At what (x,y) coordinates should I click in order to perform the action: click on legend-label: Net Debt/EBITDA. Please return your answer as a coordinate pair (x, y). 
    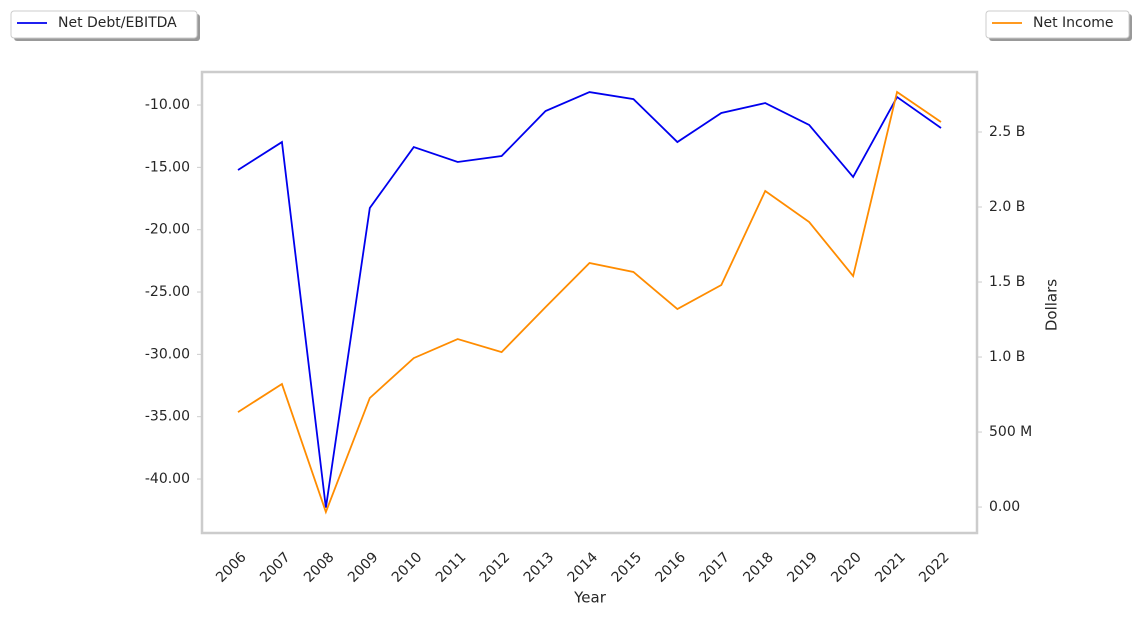
    Looking at the image, I should click on (117, 23).